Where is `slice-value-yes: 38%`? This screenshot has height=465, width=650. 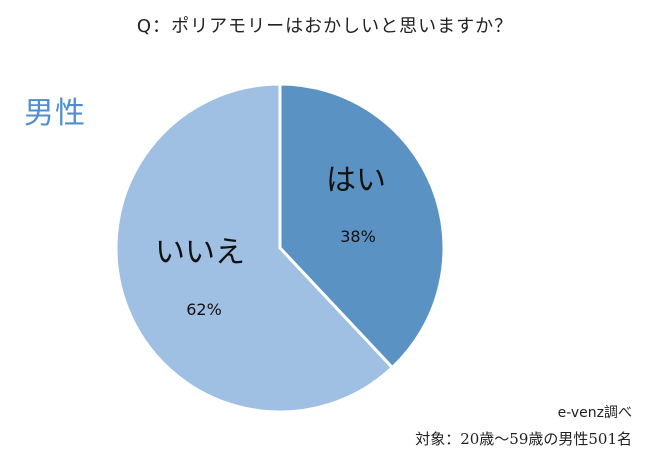 slice-value-yes: 38% is located at coordinates (358, 236).